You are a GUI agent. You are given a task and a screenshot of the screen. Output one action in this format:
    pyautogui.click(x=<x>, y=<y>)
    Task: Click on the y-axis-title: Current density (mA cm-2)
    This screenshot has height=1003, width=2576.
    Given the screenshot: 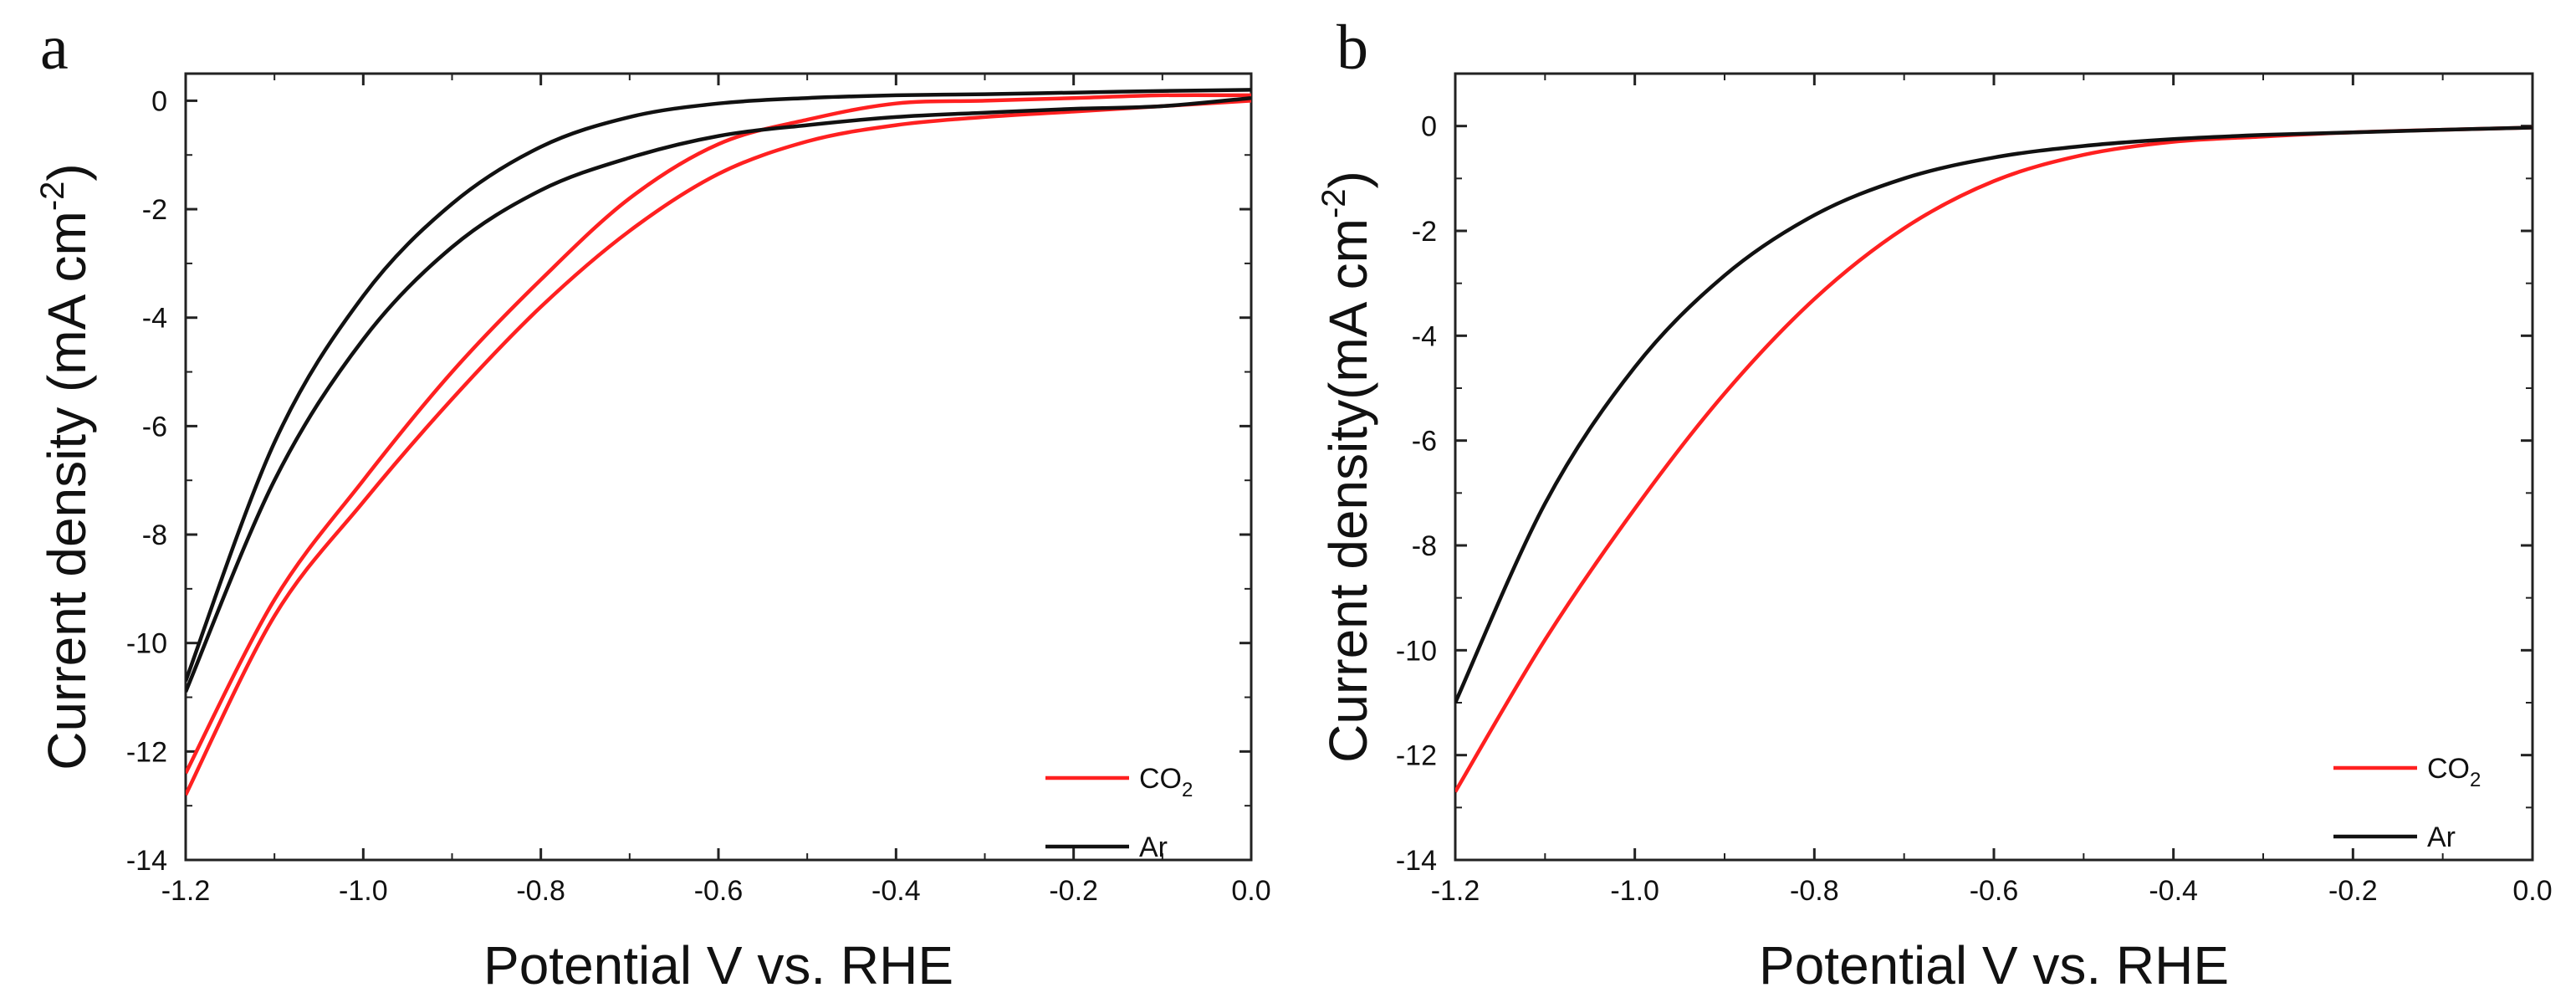 What is the action you would take?
    pyautogui.click(x=65, y=466)
    